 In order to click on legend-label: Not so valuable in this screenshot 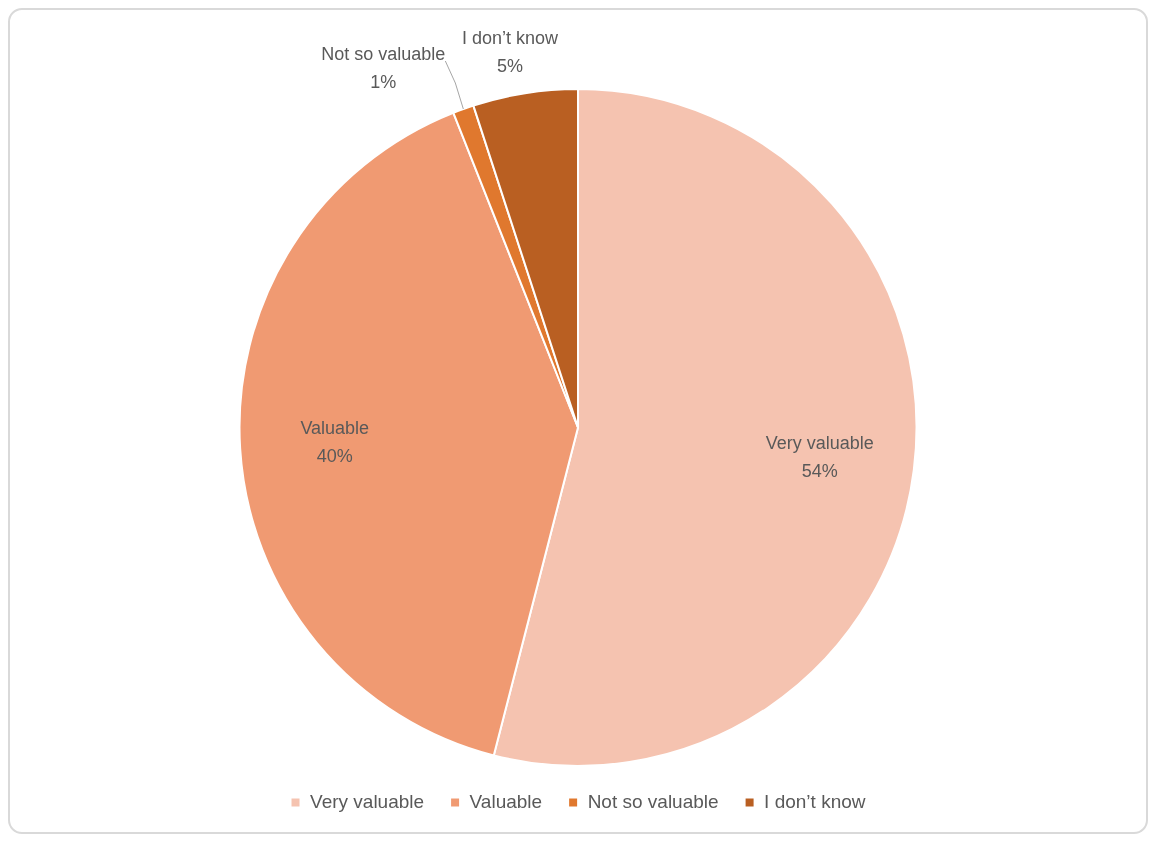, I will do `click(653, 801)`.